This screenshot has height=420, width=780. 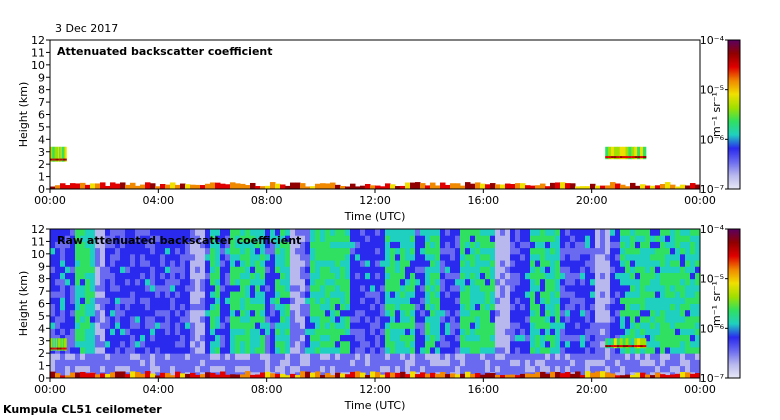 What do you see at coordinates (165, 51) in the screenshot?
I see `panel-title-attenuated: Attenuated backscatter coefficient` at bounding box center [165, 51].